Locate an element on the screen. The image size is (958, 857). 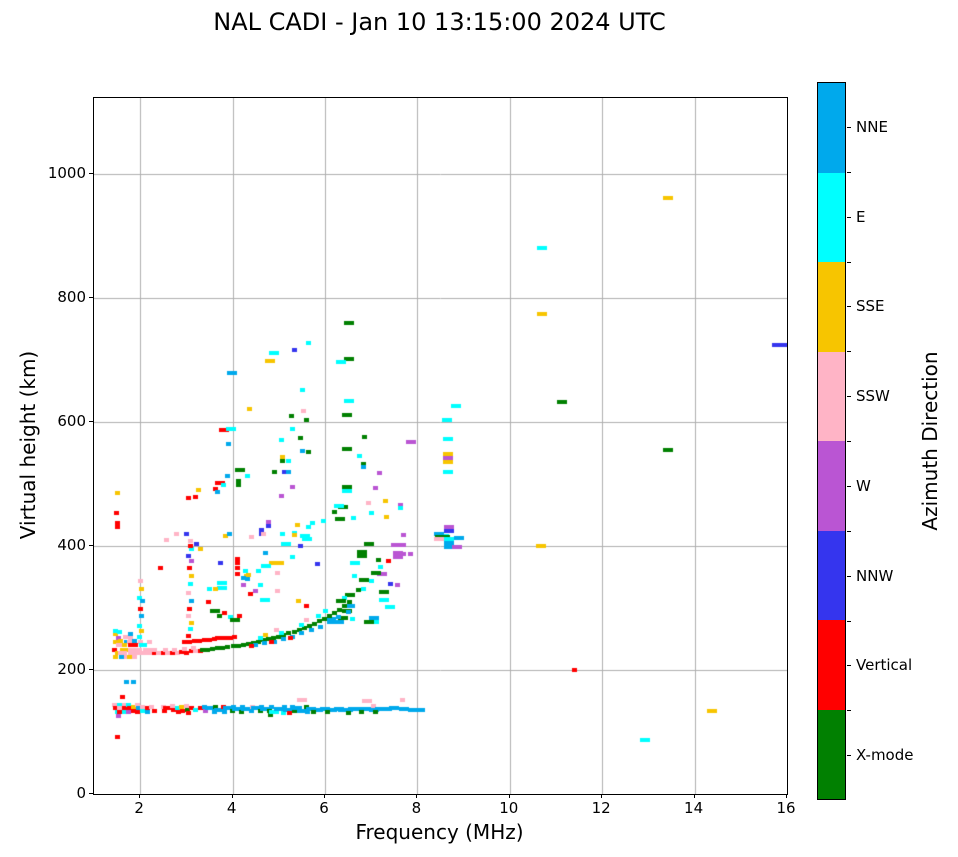
colorbar is located at coordinates (831, 441).